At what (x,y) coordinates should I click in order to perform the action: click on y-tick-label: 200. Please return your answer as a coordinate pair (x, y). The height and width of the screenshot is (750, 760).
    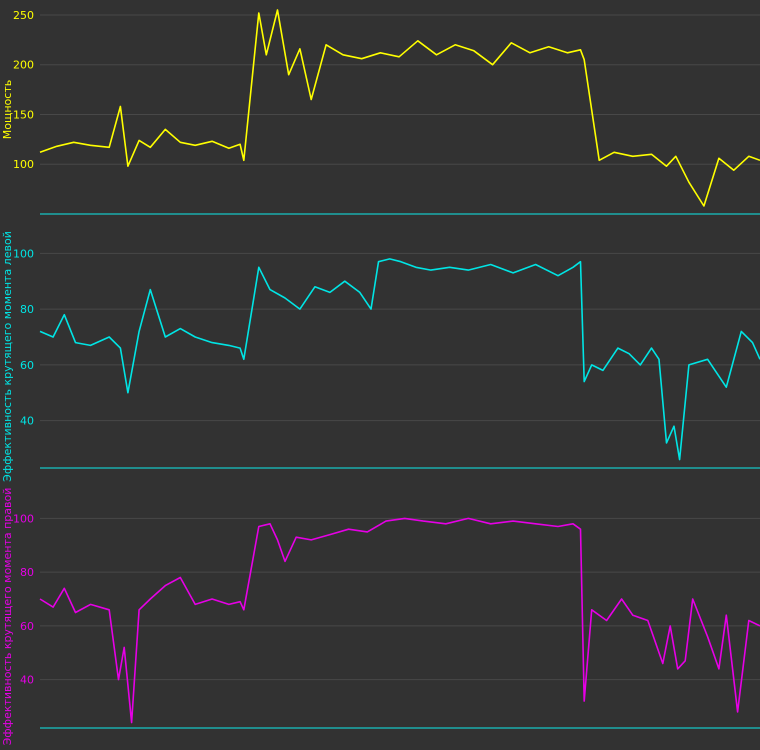
    Looking at the image, I should click on (23, 65).